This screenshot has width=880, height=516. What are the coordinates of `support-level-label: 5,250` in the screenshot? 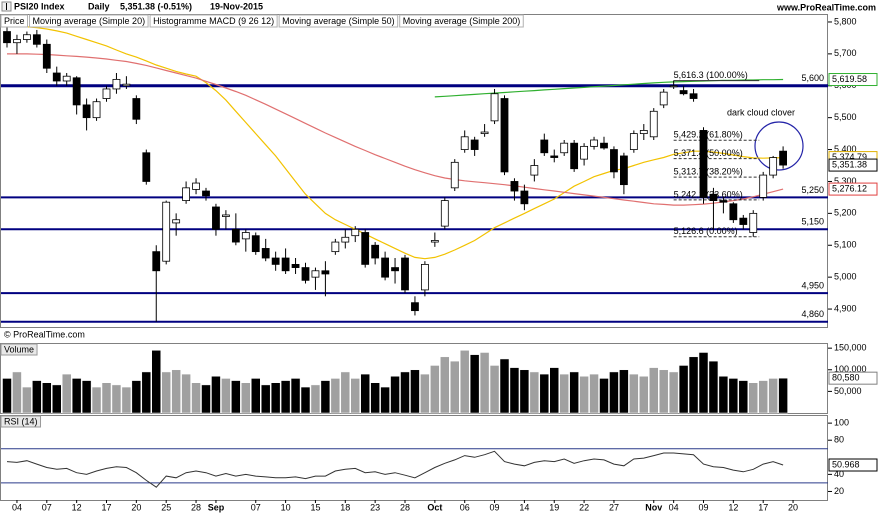 It's located at (812, 190).